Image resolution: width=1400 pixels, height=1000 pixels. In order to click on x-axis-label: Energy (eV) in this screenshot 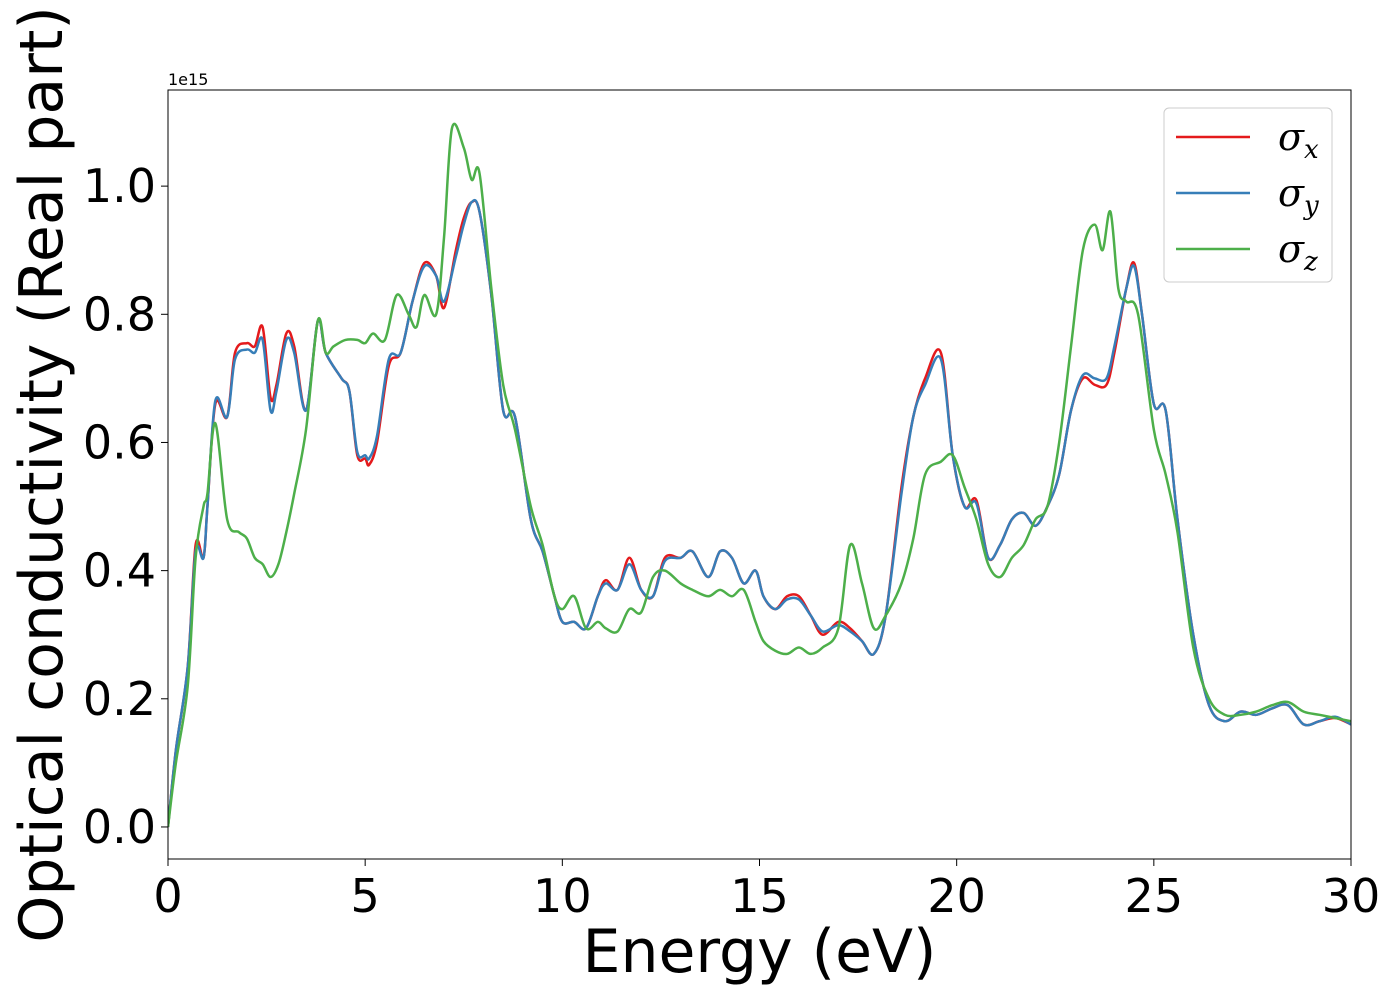, I will do `click(760, 952)`.